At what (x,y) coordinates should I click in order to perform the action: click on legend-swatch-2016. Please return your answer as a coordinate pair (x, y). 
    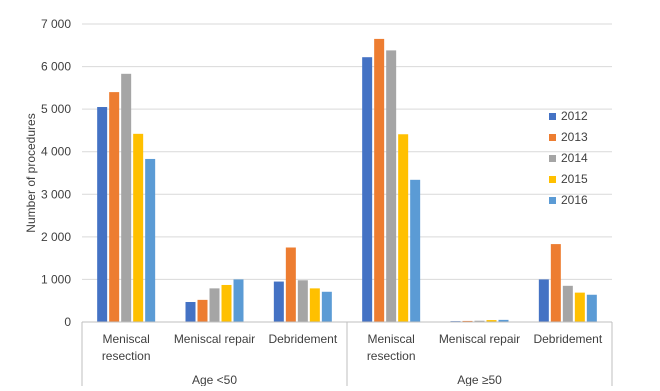
    Looking at the image, I should click on (552, 200).